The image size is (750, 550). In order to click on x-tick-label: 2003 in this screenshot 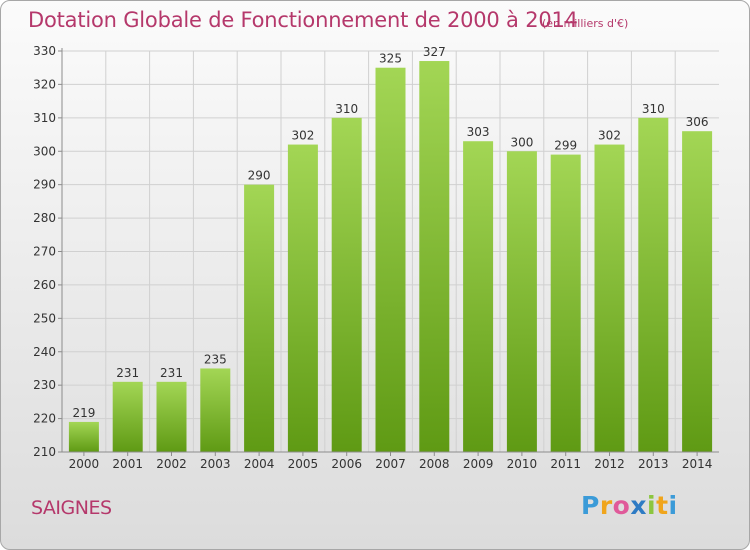, I will do `click(215, 464)`.